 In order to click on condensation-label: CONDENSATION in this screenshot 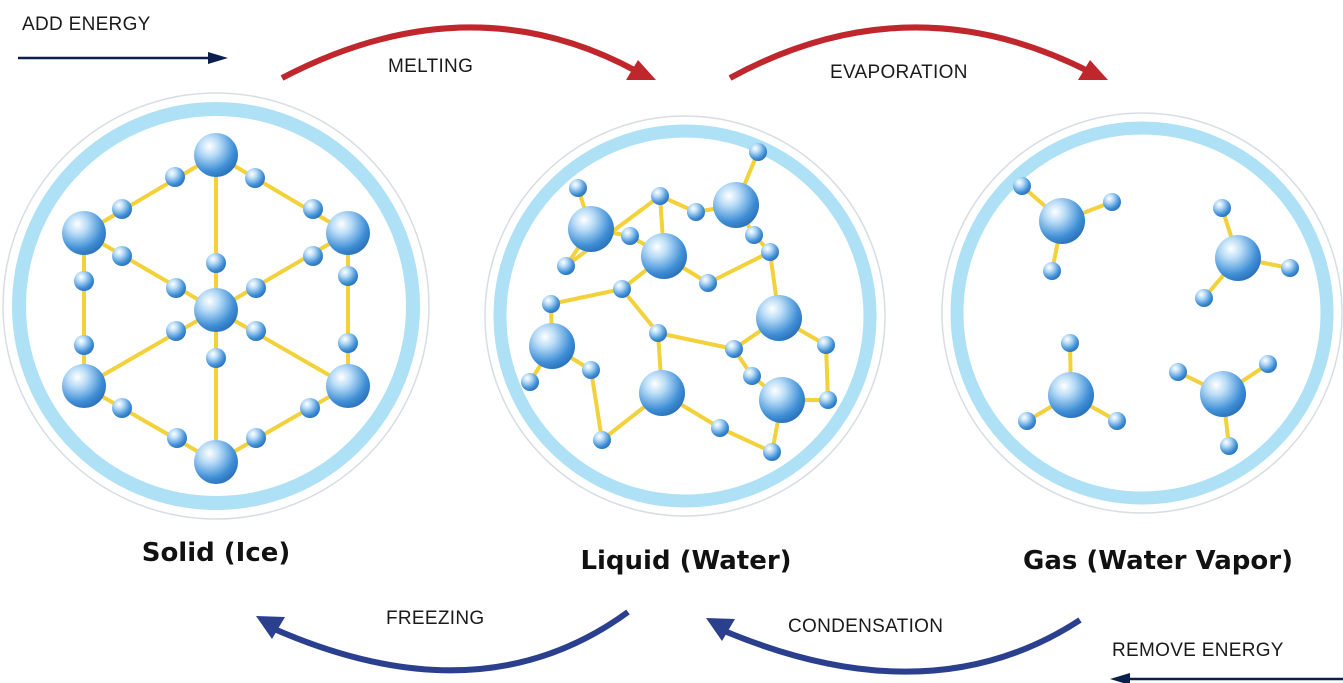, I will do `click(866, 626)`.